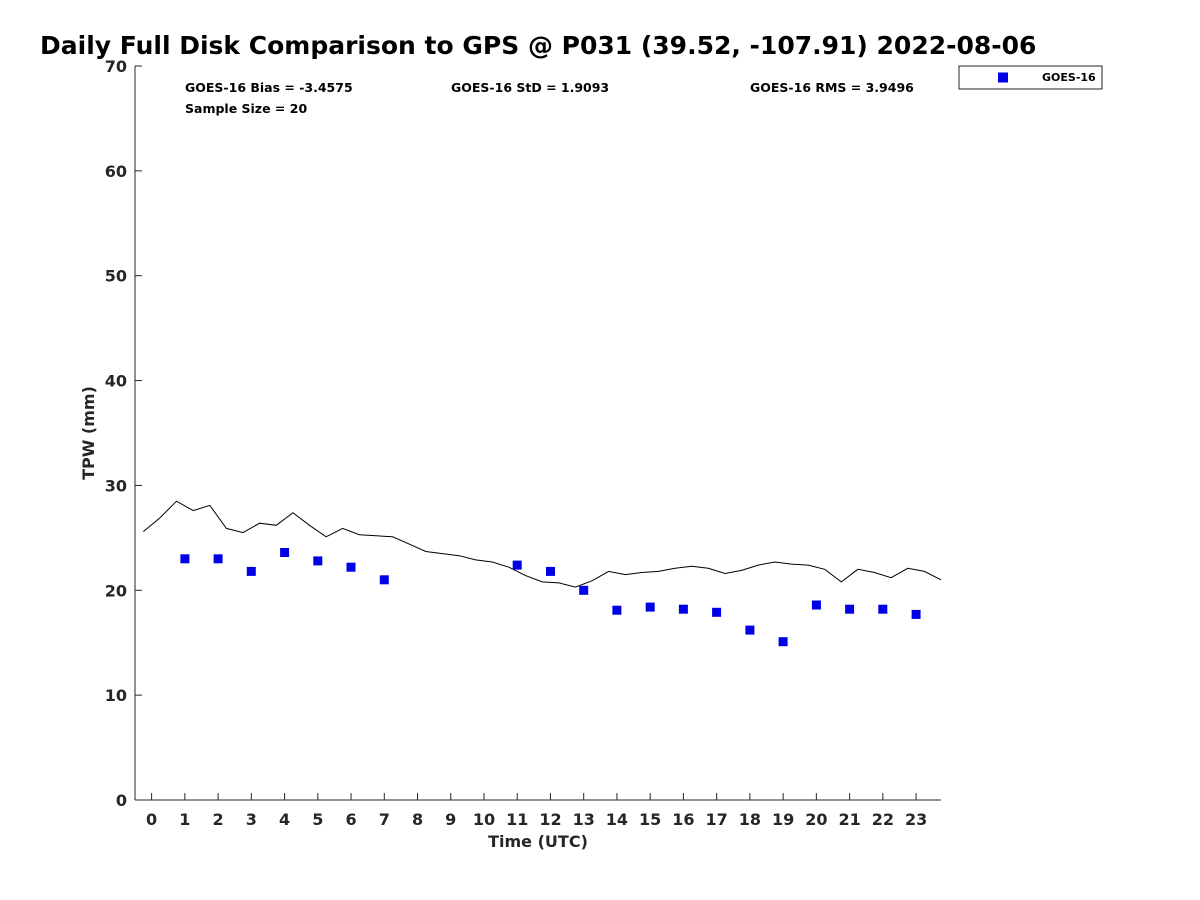 The height and width of the screenshot is (900, 1200). Describe the element at coordinates (783, 819) in the screenshot. I see `x-tick-label: 19` at that location.